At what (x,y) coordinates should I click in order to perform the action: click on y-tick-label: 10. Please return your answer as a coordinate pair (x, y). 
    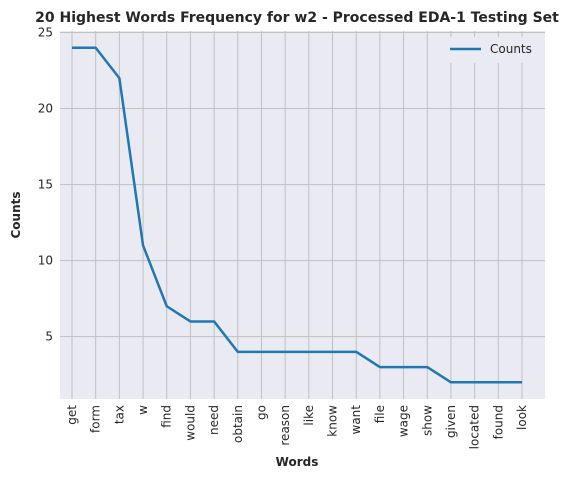
    Looking at the image, I should click on (45, 261).